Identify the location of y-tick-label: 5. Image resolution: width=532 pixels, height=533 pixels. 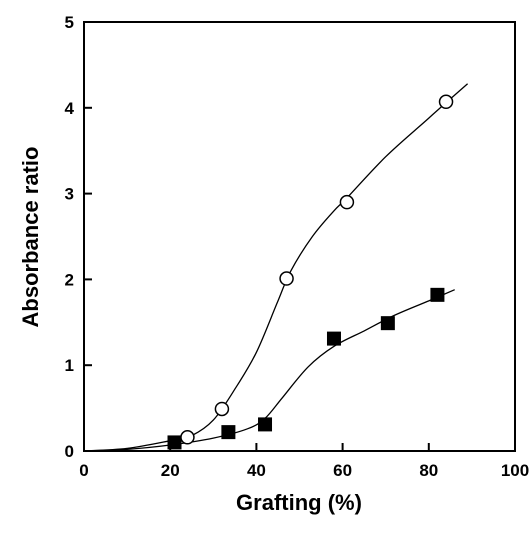
(69, 22).